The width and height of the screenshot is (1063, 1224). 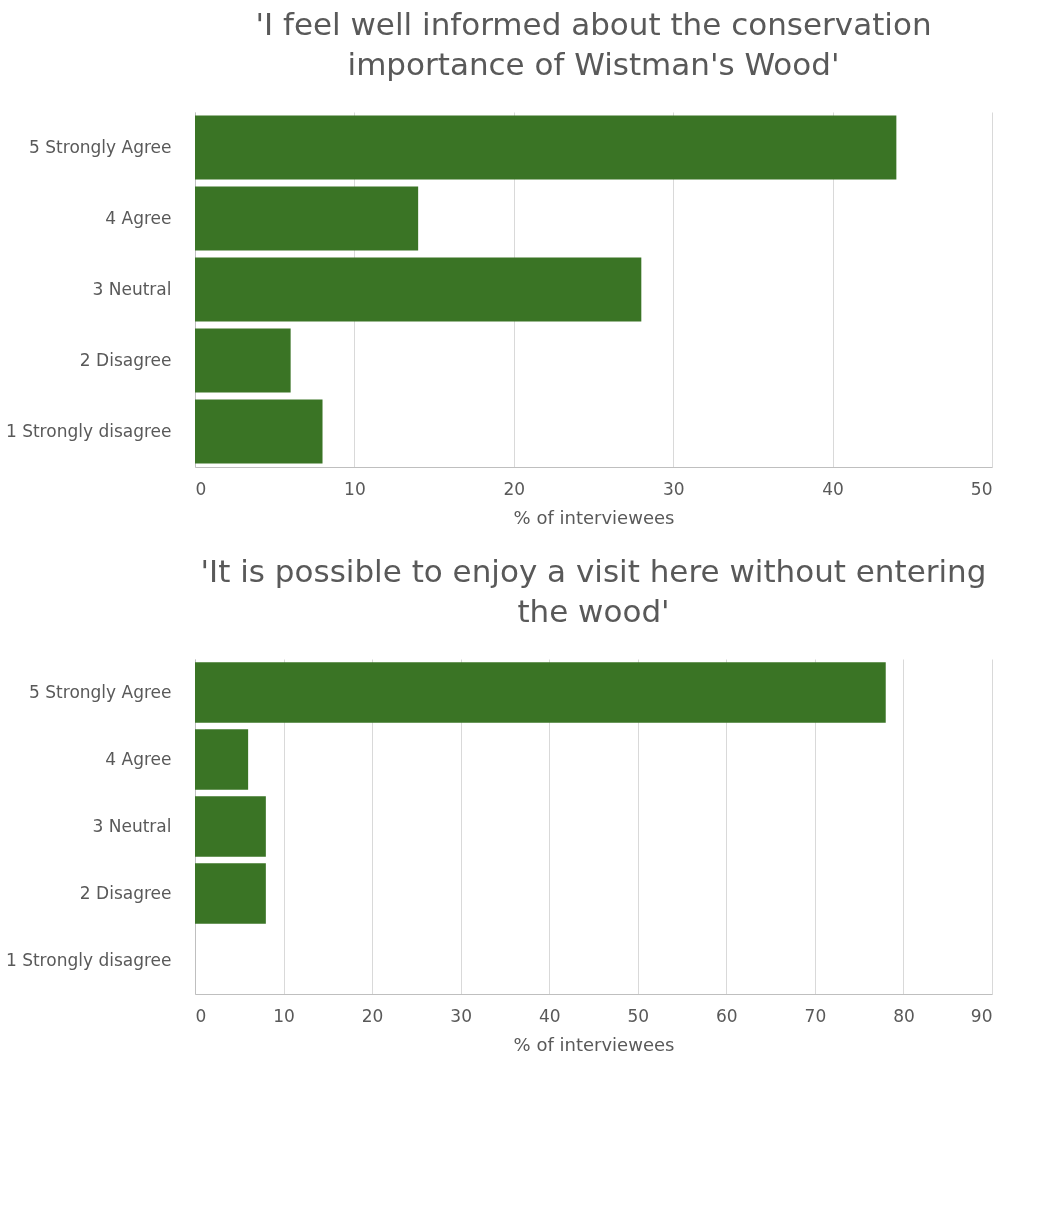 I want to click on x-tick-label: 70, so click(x=815, y=1015).